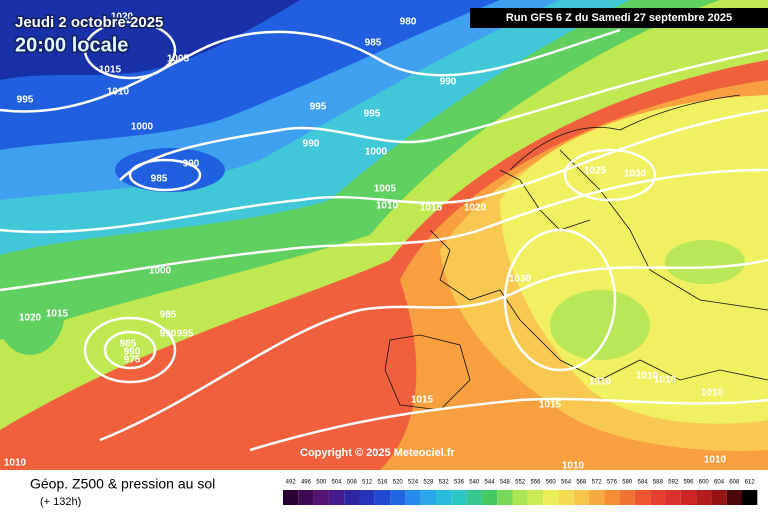 The width and height of the screenshot is (768, 512). What do you see at coordinates (643, 483) in the screenshot?
I see `scale-label: 584` at bounding box center [643, 483].